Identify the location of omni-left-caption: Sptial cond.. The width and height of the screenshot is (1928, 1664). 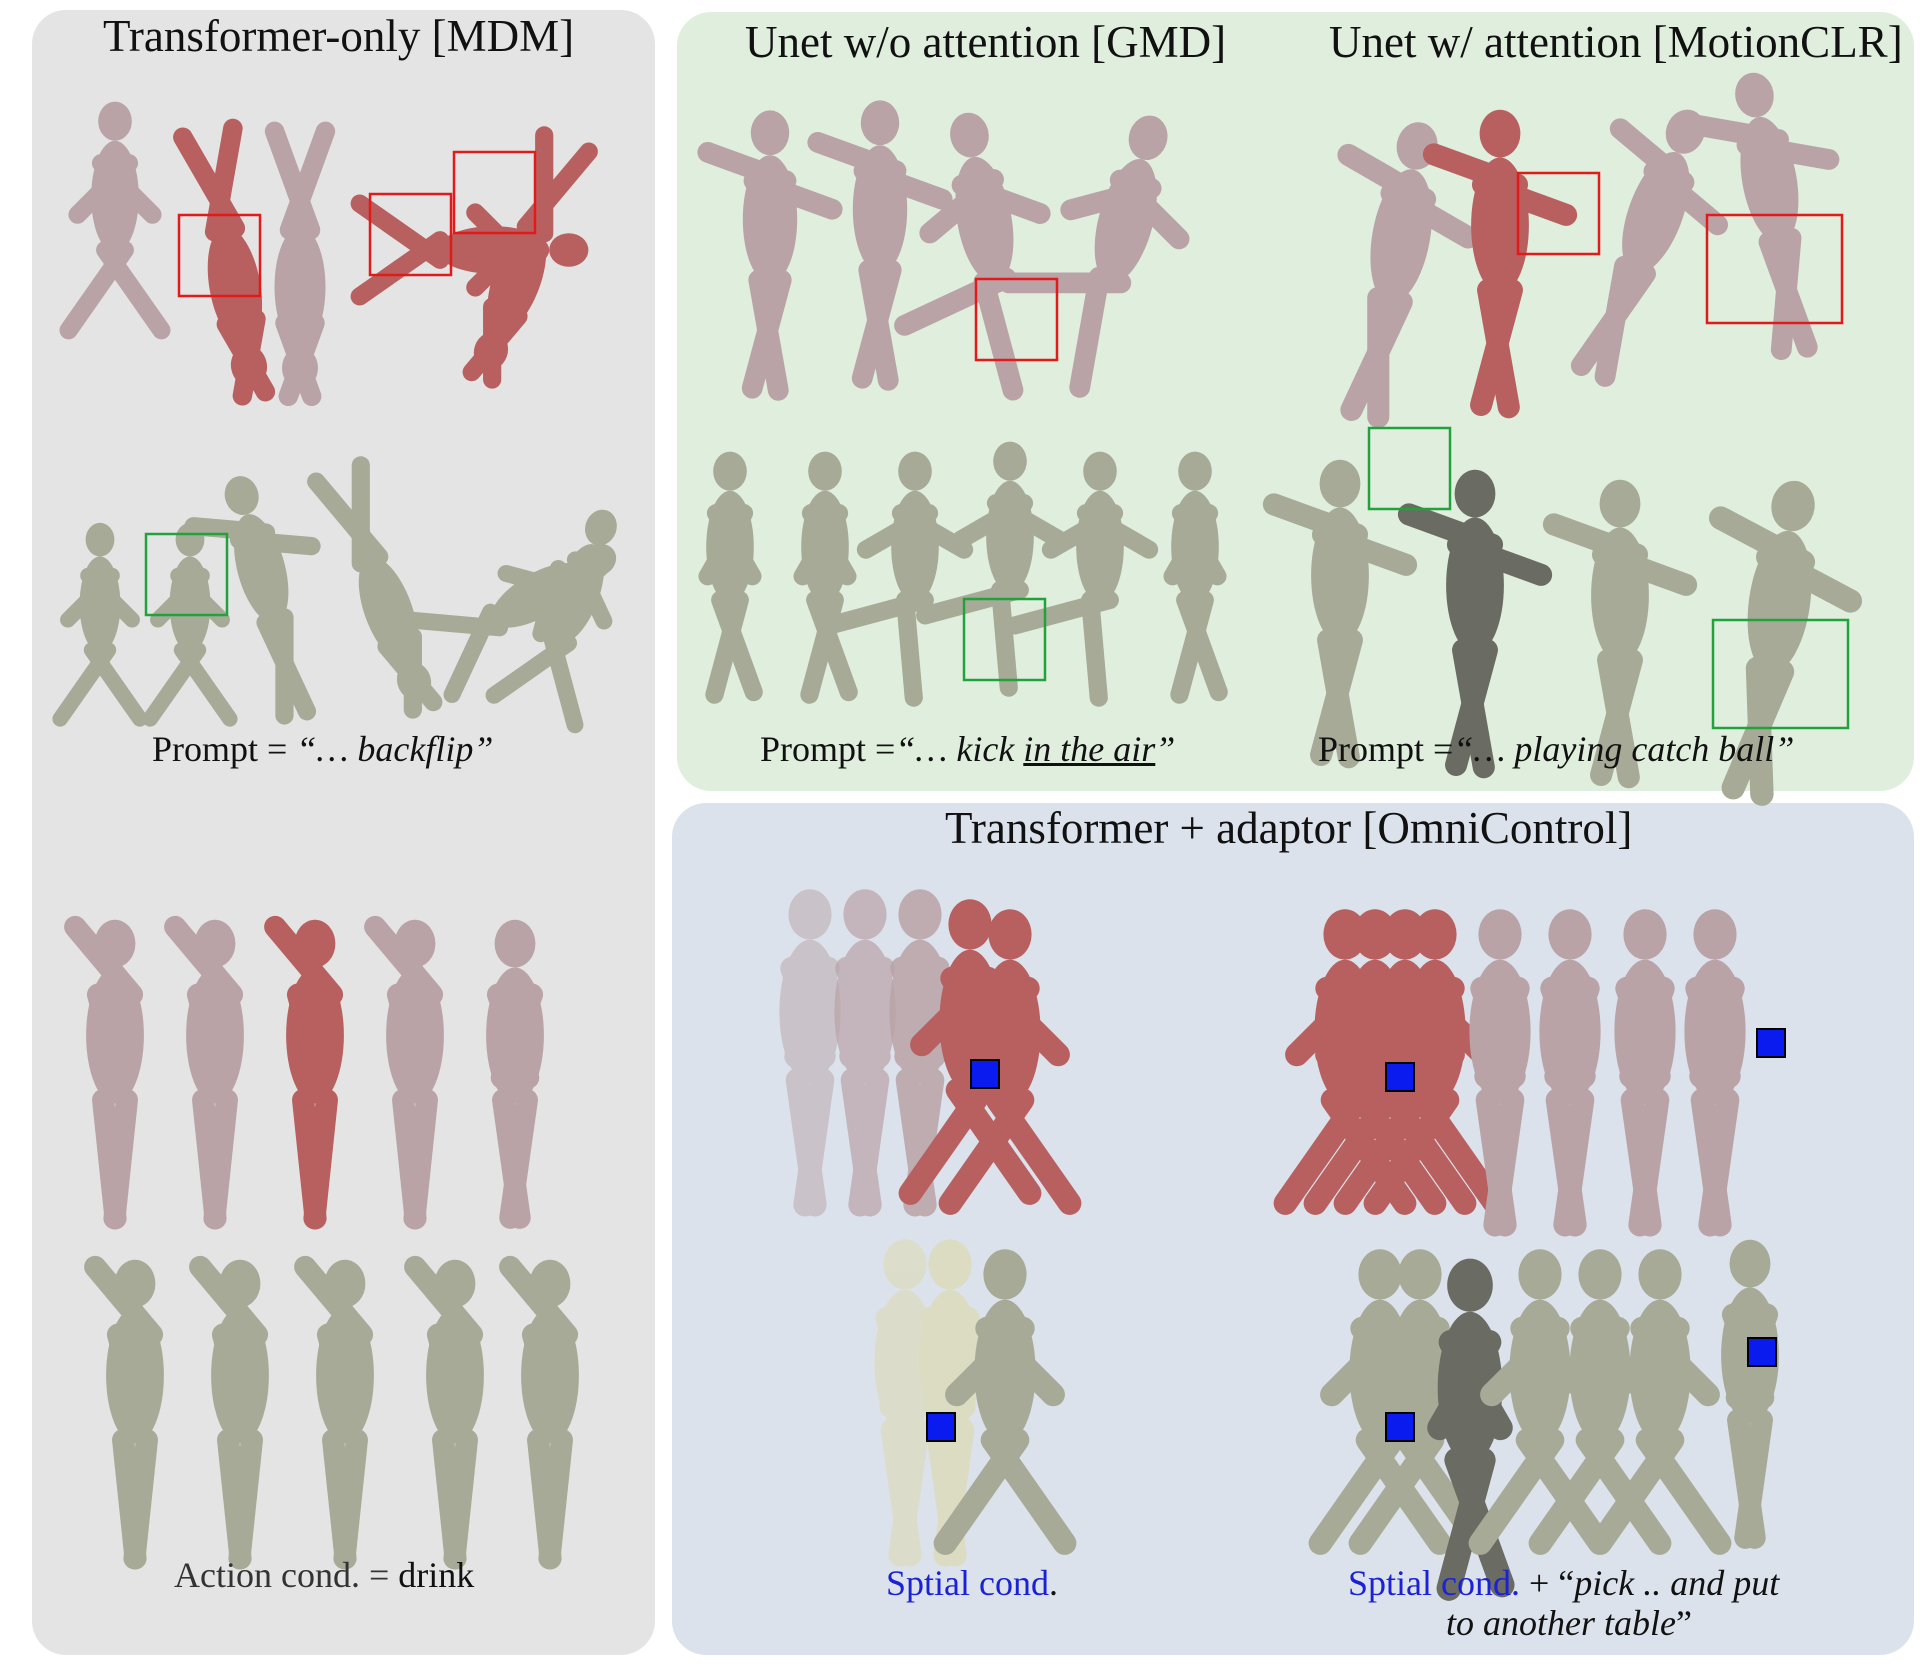
(972, 1583).